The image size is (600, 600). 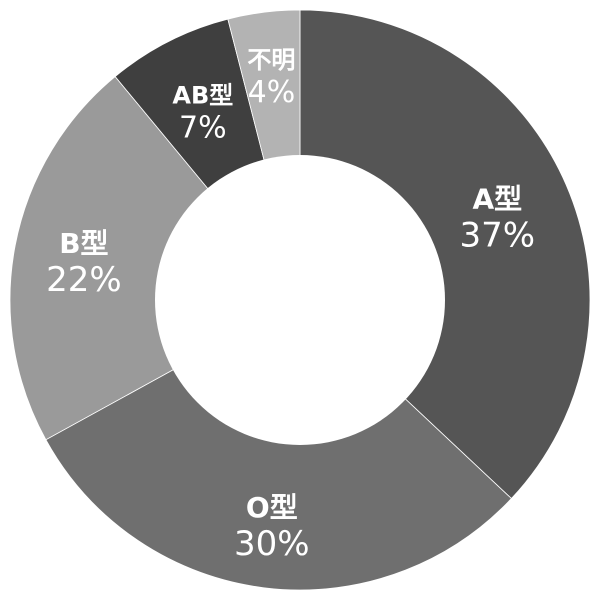 I want to click on slice-label-name-4: 不明, so click(x=271, y=60).